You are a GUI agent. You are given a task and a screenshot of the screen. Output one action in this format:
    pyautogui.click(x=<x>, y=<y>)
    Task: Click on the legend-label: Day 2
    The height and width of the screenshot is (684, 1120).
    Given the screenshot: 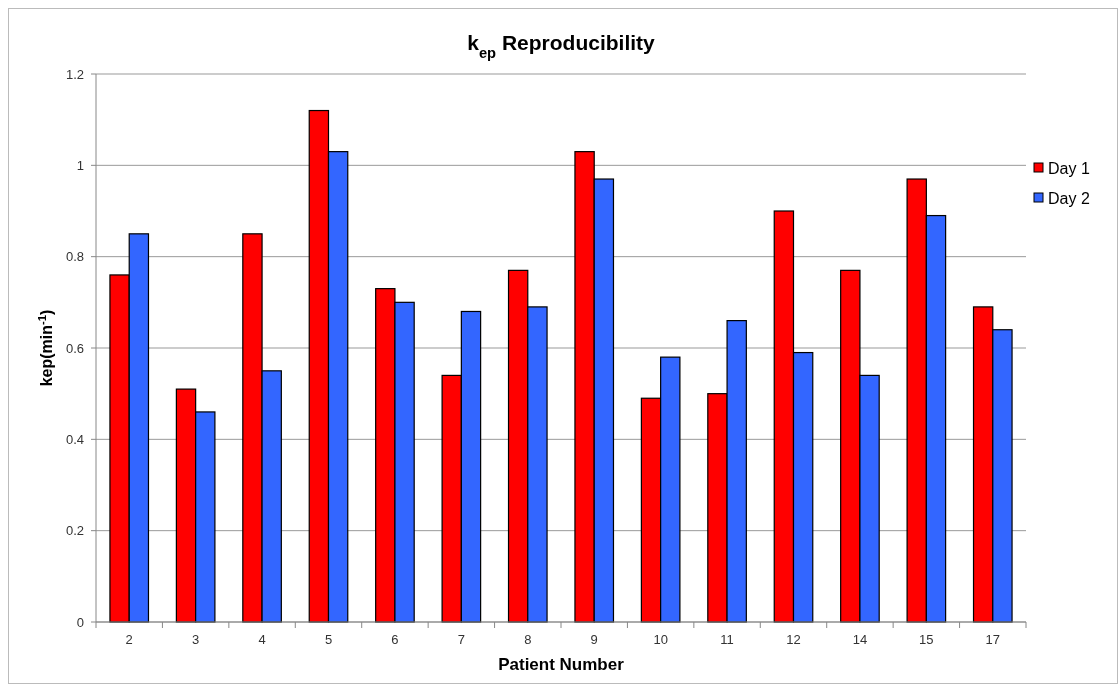 What is the action you would take?
    pyautogui.click(x=1069, y=198)
    